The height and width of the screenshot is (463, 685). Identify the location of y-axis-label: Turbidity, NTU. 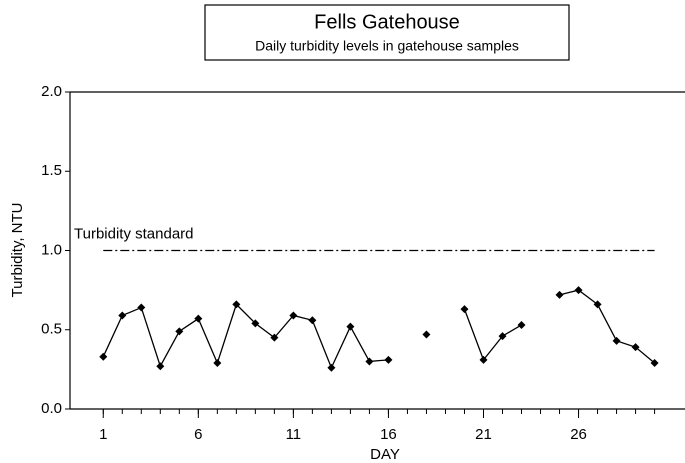
(17, 249).